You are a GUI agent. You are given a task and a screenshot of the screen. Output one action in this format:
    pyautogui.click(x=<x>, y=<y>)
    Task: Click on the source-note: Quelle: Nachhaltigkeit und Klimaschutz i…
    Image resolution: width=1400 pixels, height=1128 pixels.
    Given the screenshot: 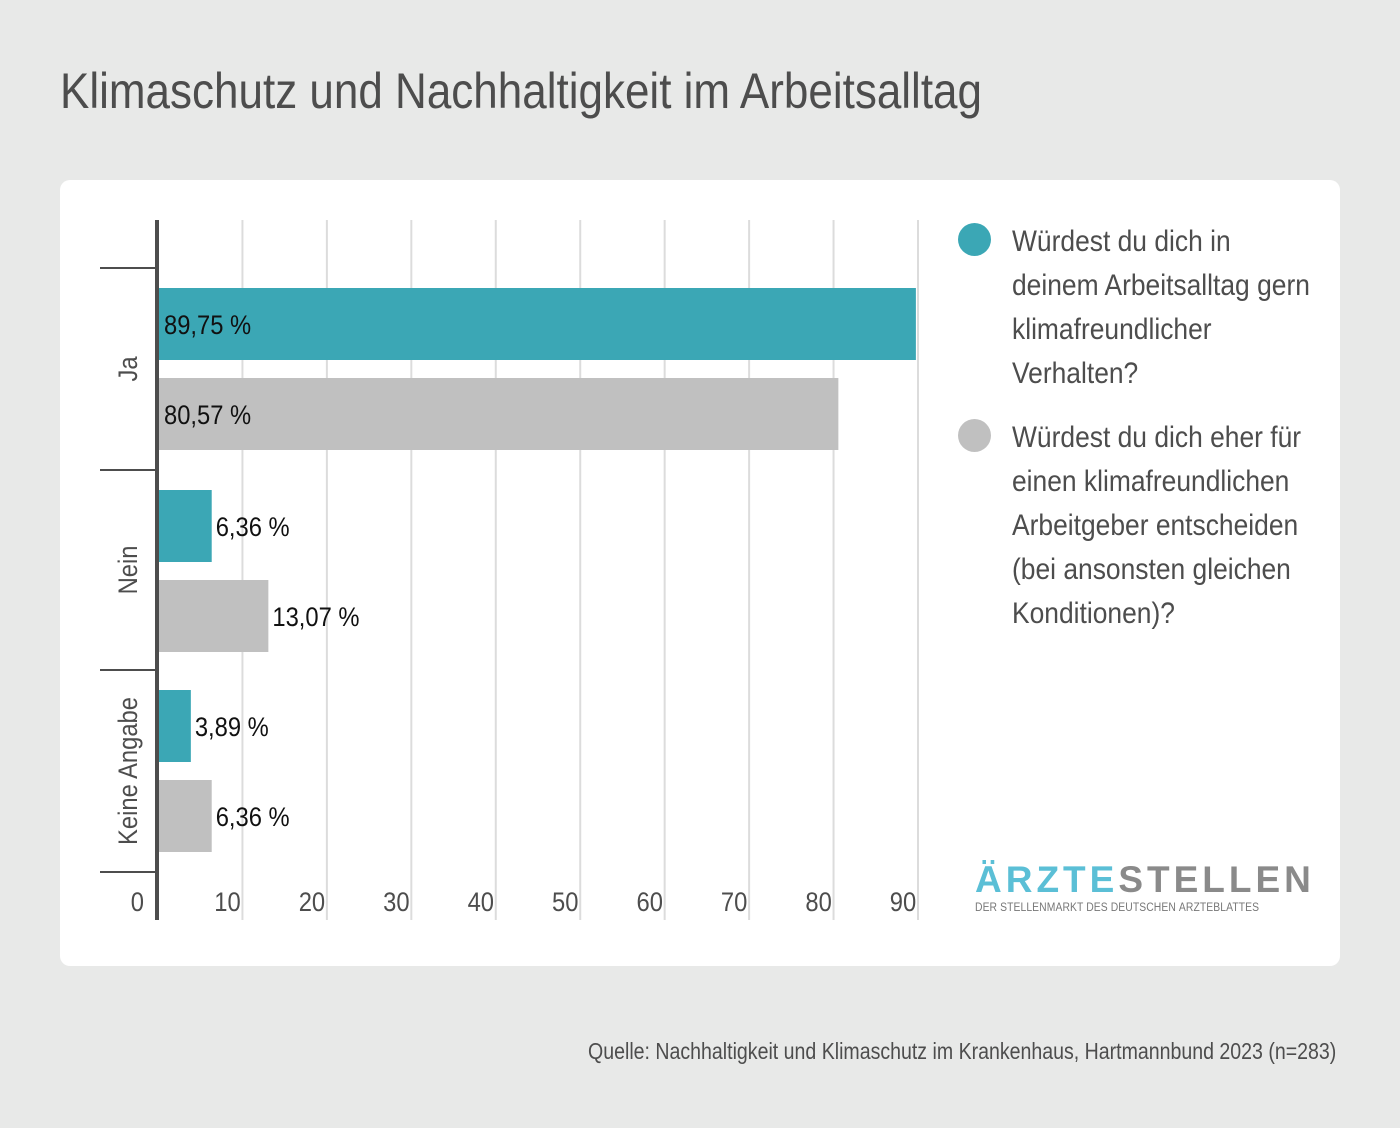 What is the action you would take?
    pyautogui.click(x=961, y=1051)
    